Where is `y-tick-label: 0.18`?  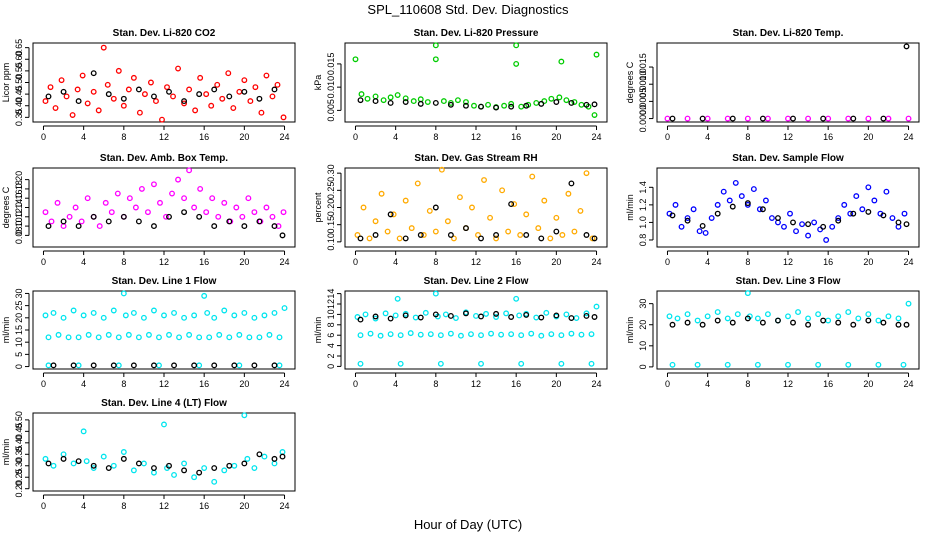 y-tick-label: 0.18 is located at coordinates (19, 189).